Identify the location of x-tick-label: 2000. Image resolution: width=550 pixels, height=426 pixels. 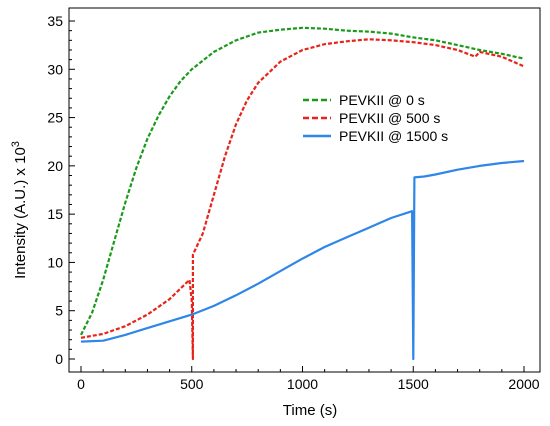
(523, 384).